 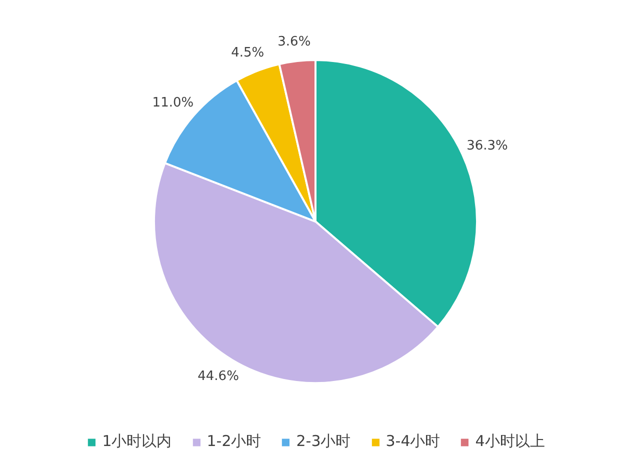 I want to click on legend-label: 3-4小时, so click(x=413, y=441).